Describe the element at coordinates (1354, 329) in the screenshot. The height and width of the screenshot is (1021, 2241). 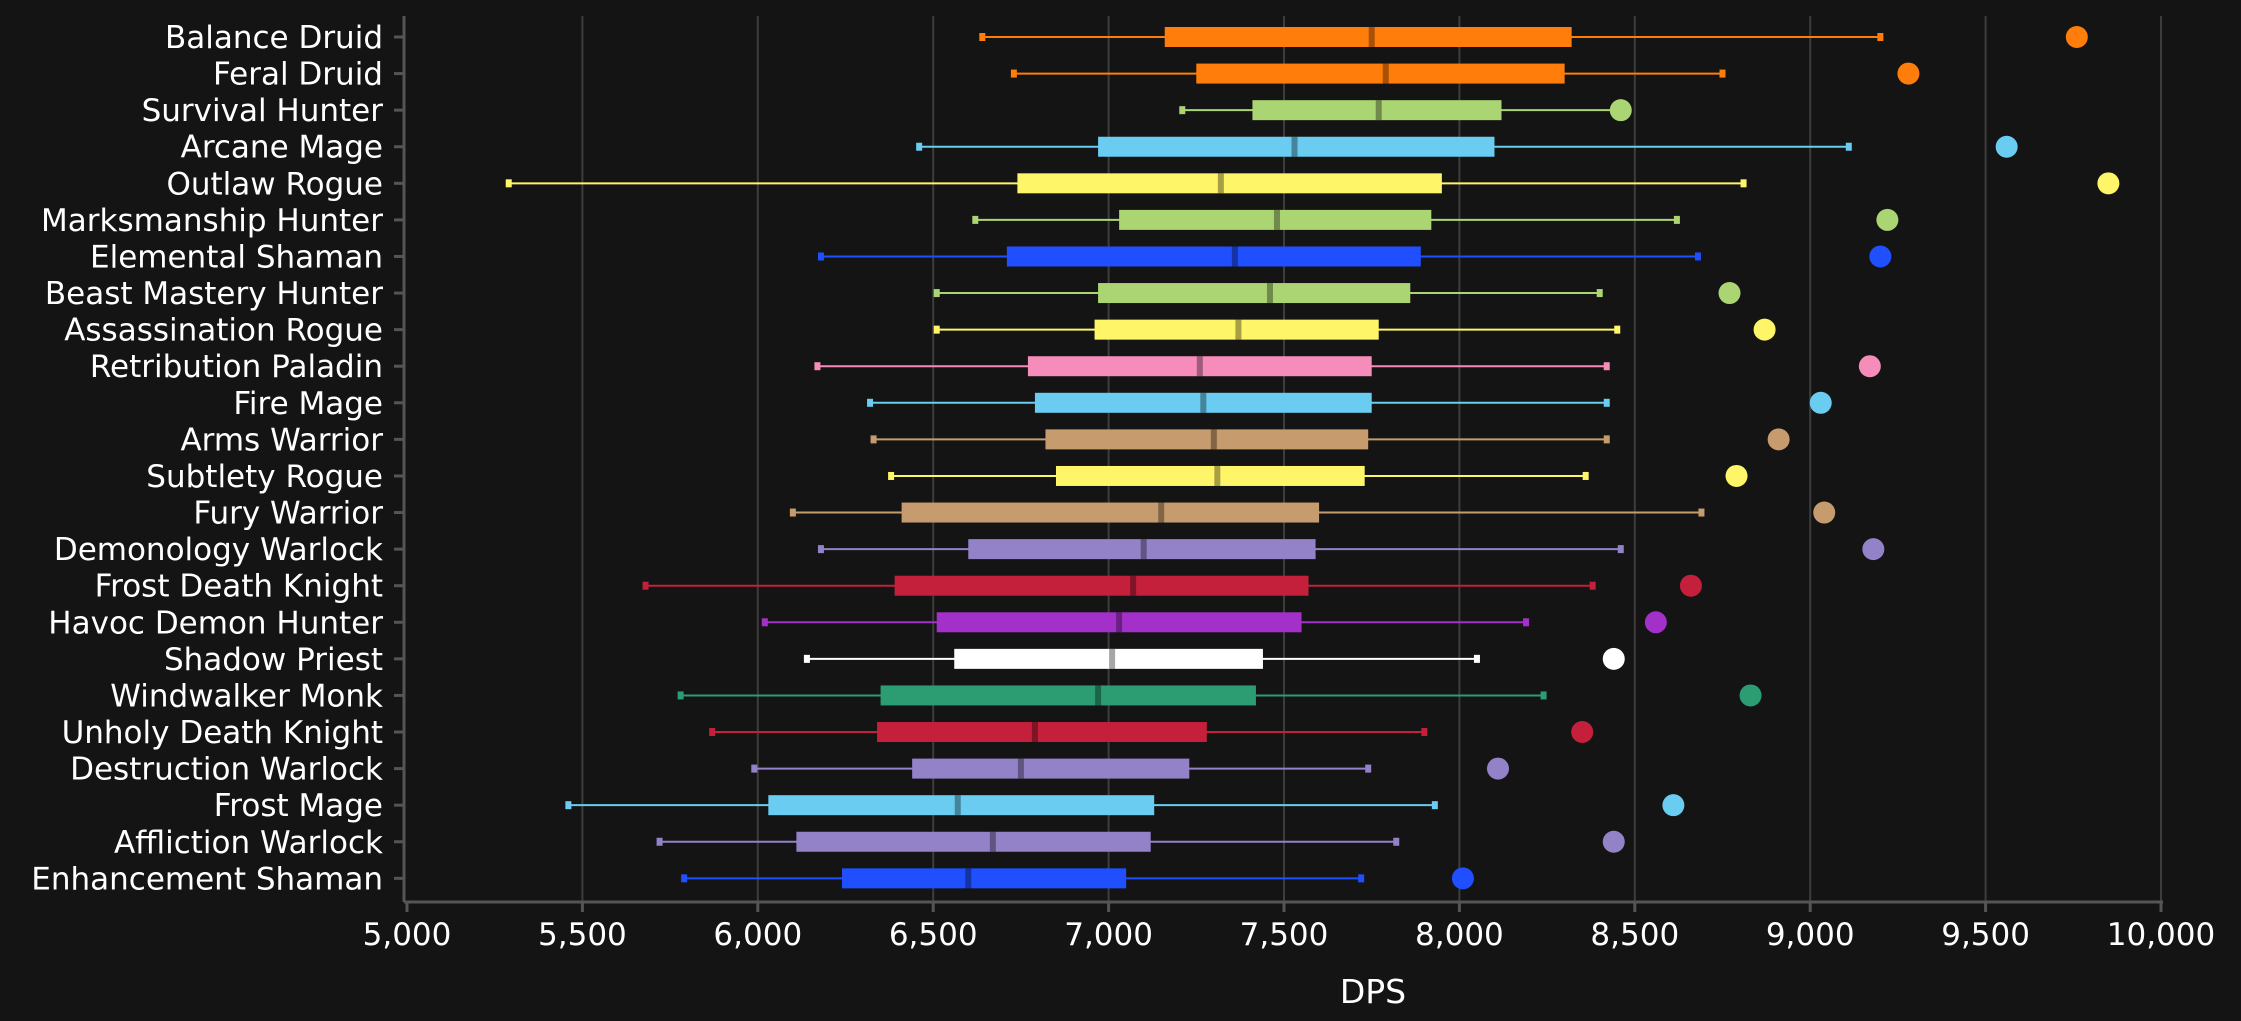
I see `box-assassination-rogue` at that location.